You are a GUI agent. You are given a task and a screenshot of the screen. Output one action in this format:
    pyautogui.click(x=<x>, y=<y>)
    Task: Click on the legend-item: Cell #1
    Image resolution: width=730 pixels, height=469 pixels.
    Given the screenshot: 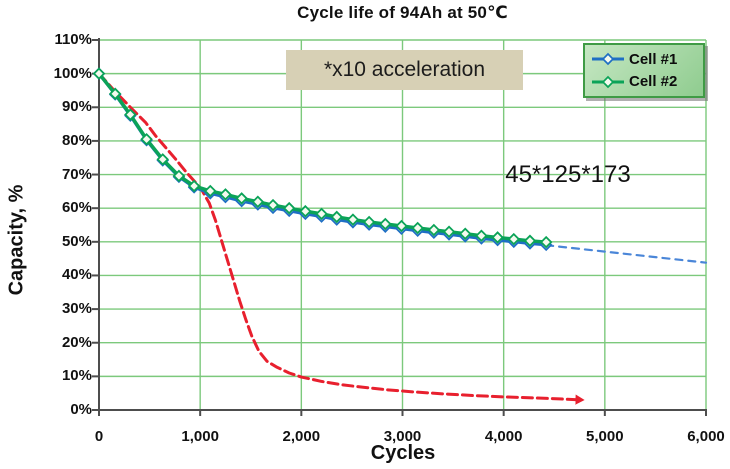 What is the action you would take?
    pyautogui.click(x=644, y=59)
    